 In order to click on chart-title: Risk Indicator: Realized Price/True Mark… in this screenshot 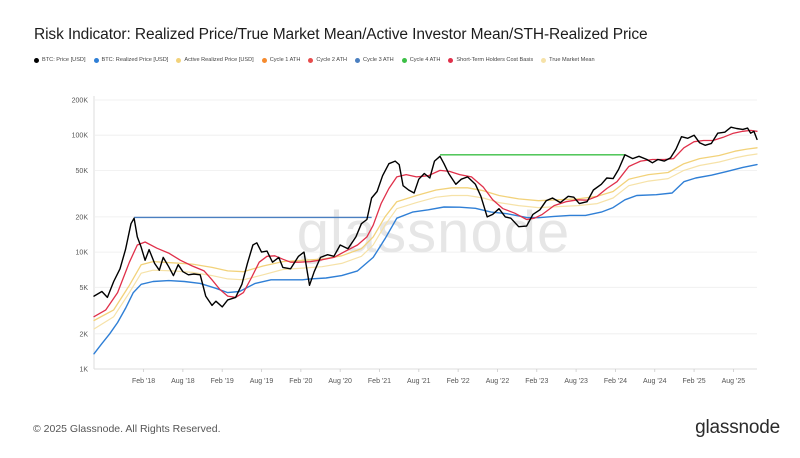, I will do `click(341, 34)`.